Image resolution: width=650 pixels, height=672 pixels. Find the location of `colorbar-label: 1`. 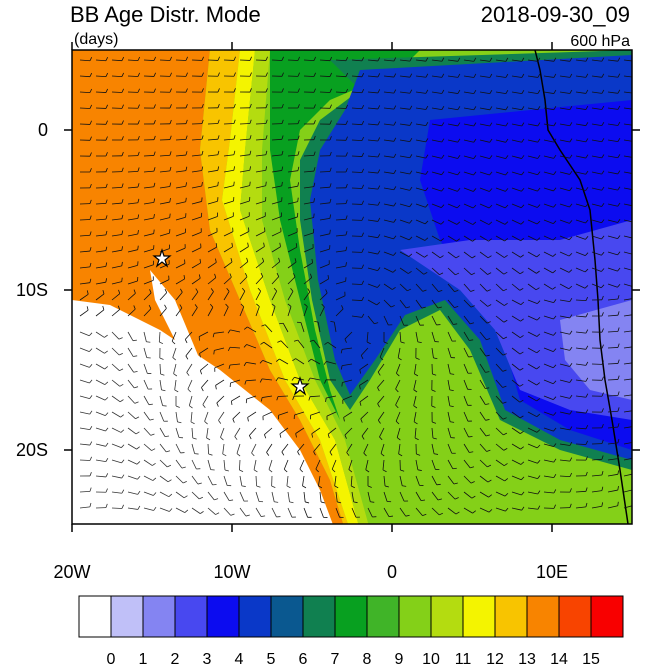

colorbar-label: 1 is located at coordinates (143, 659).